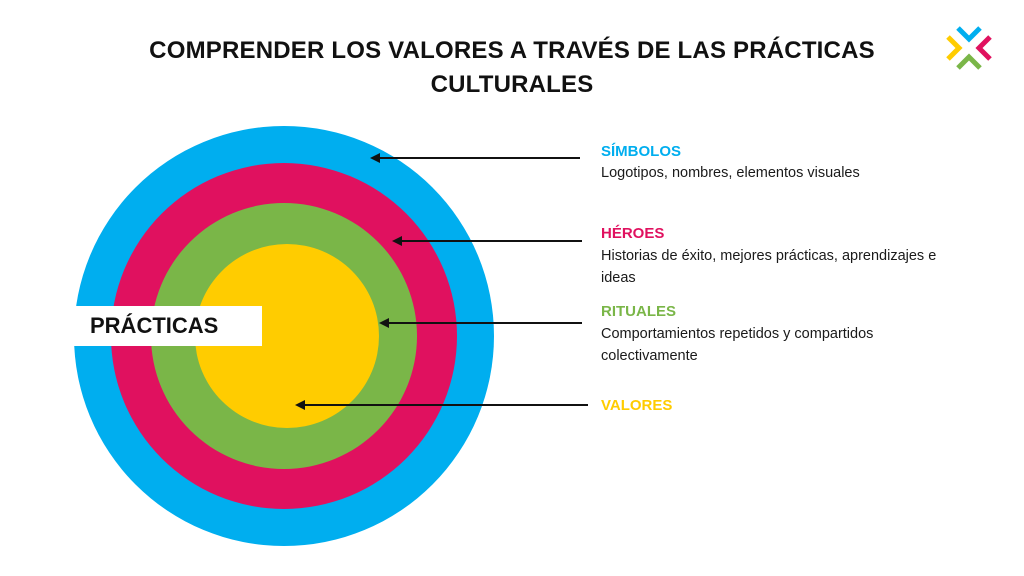 The image size is (1024, 576). Describe the element at coordinates (641, 151) in the screenshot. I see `symbols-heading: SÍMBOLOS` at that location.